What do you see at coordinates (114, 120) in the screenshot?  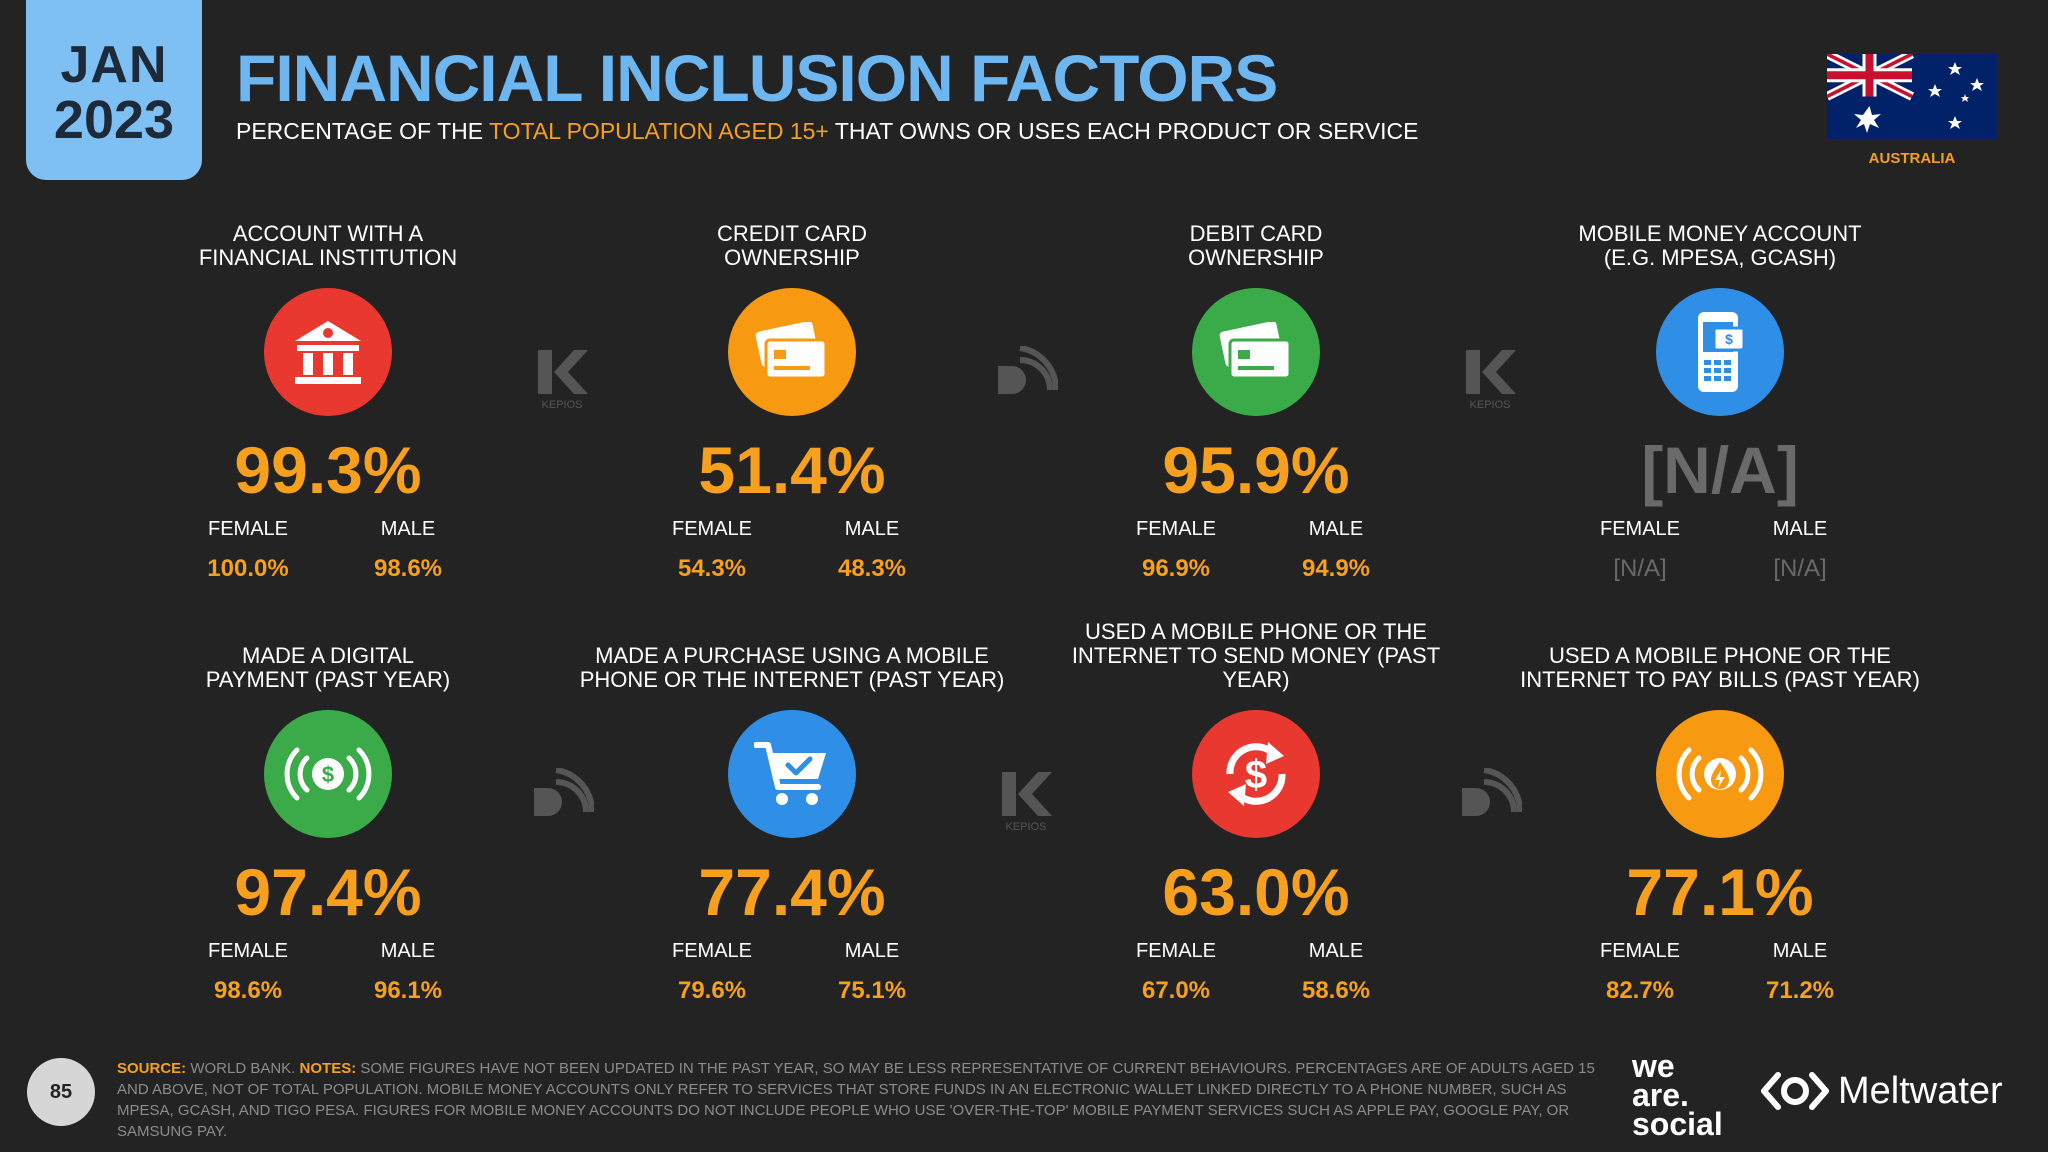 I see `badge-year: 2023` at bounding box center [114, 120].